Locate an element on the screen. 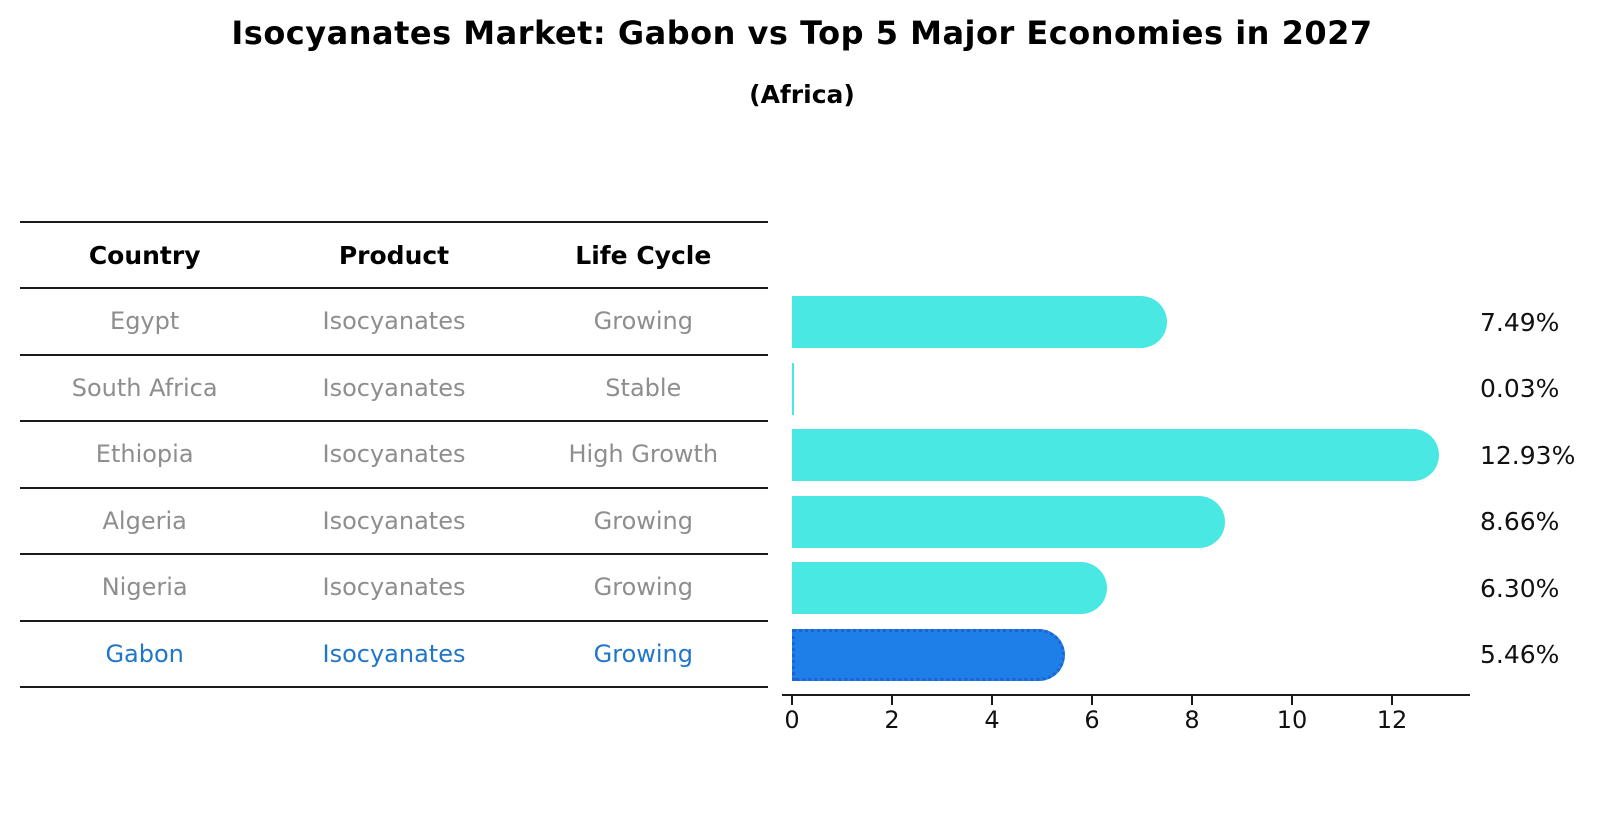 This screenshot has height=823, width=1604. cell-country: South Africa is located at coordinates (144, 387).